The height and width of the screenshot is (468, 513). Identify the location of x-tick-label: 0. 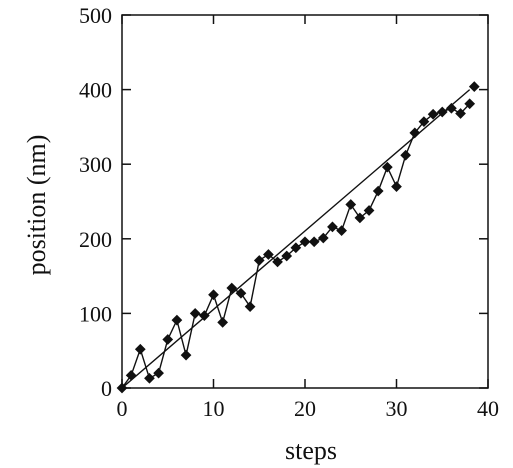
(122, 408).